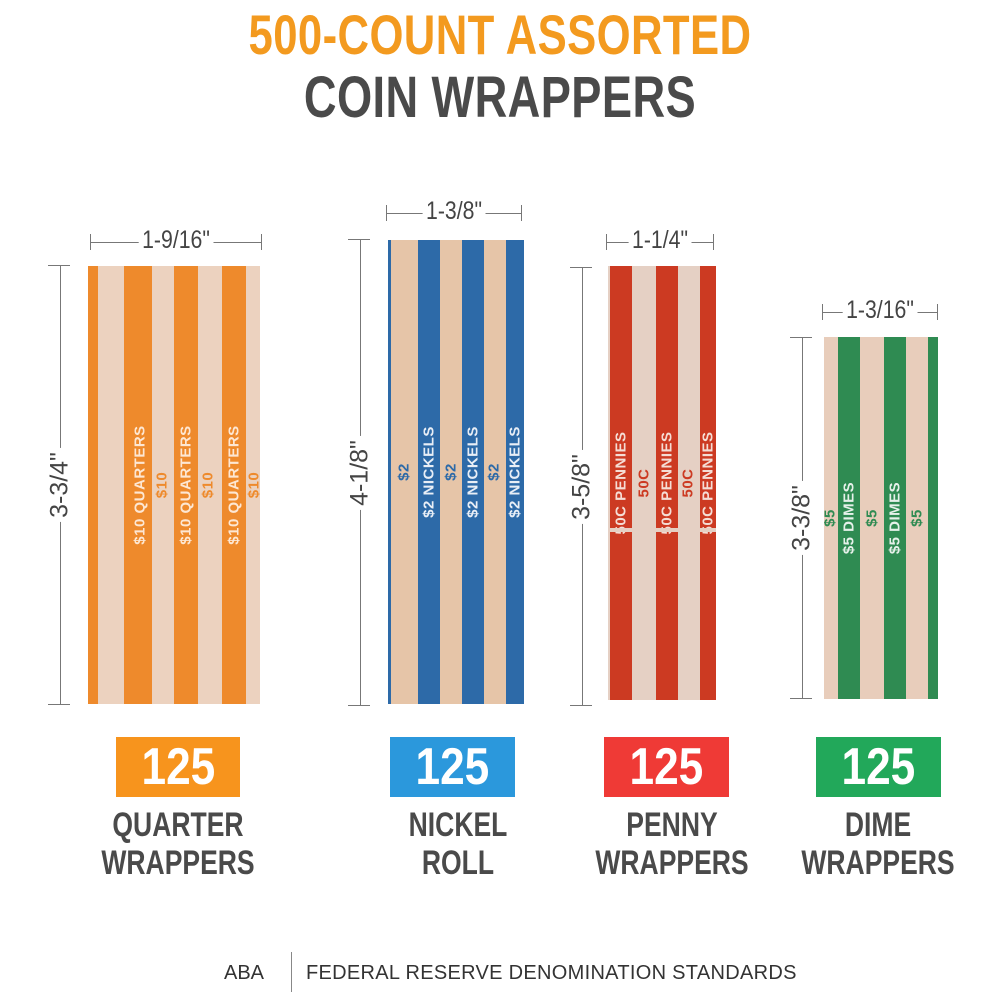 The height and width of the screenshot is (1000, 1000). What do you see at coordinates (881, 518) in the screenshot?
I see `dime-wrapper-image: $5 $5 DIMES $5 $5 DIMES $5` at bounding box center [881, 518].